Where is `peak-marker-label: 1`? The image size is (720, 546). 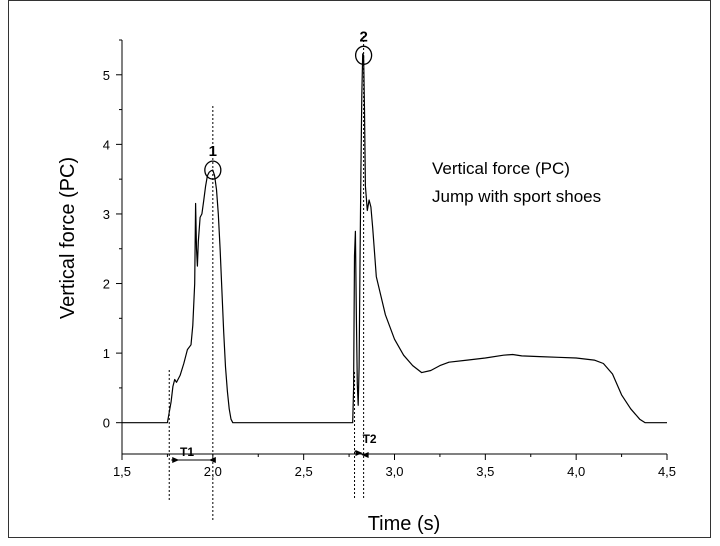 peak-marker-label: 1 is located at coordinates (213, 151).